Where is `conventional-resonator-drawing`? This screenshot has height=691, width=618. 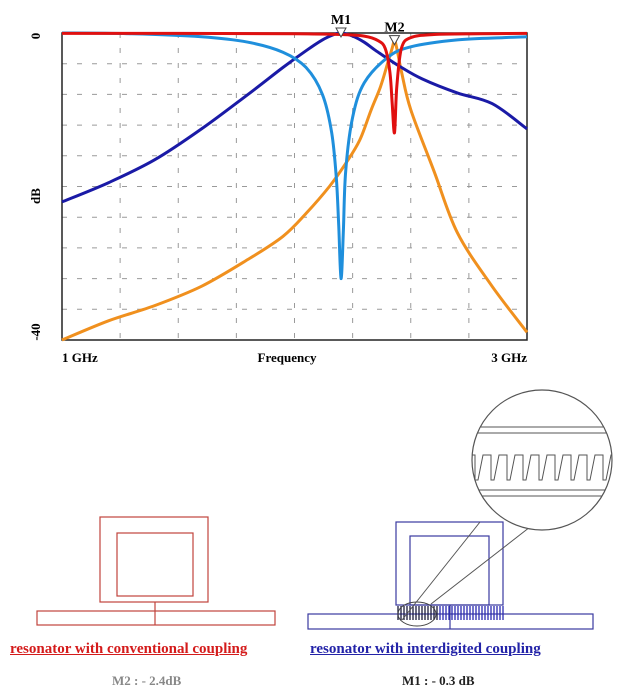
conventional-resonator-drawing is located at coordinates (156, 571).